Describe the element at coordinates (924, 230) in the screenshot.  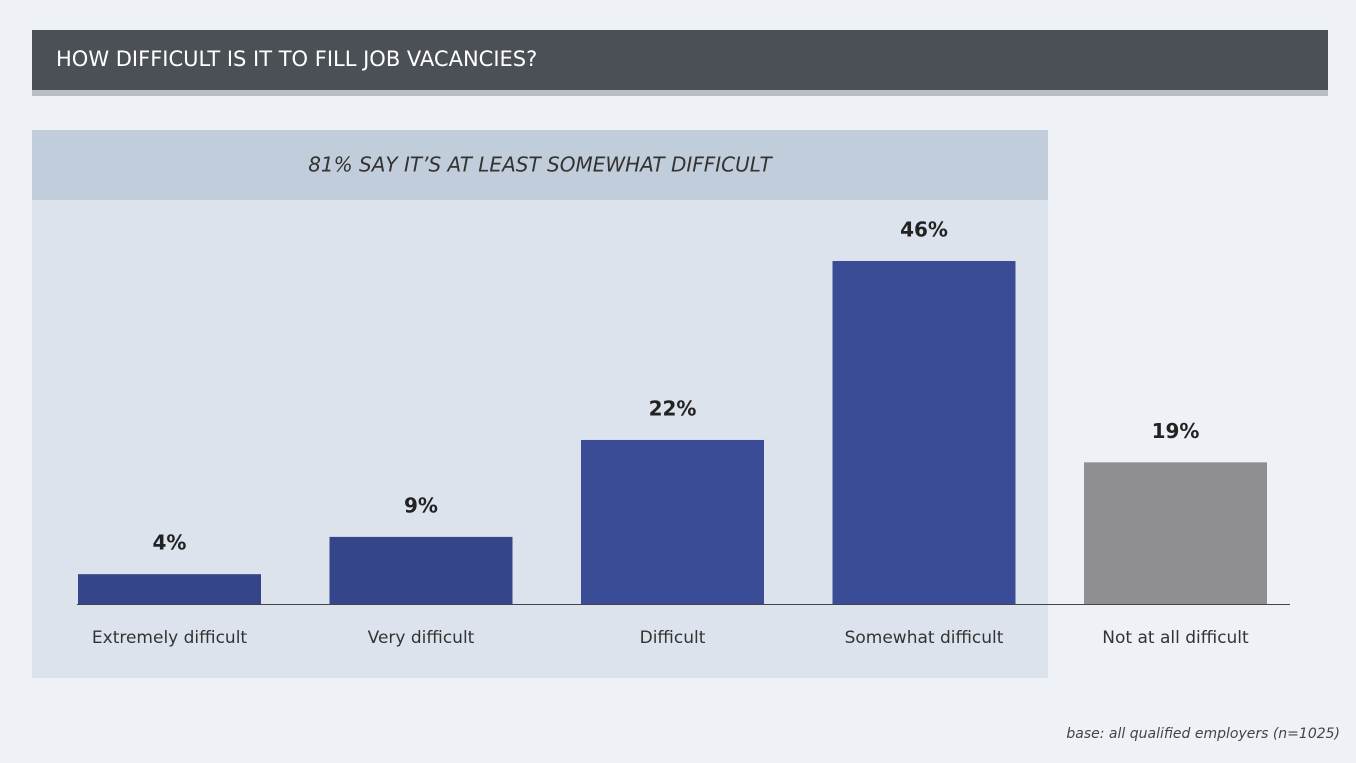
I see `value-label: 46%` at that location.